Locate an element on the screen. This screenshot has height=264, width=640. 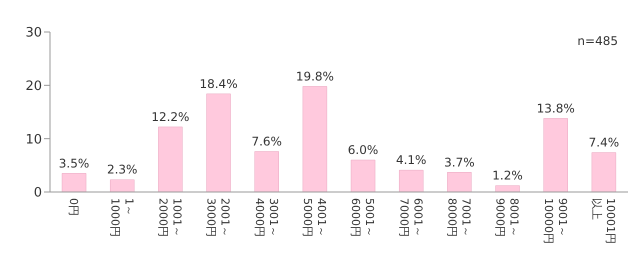
x-tick-label: 1～ 1000円 is located at coordinates (122, 217).